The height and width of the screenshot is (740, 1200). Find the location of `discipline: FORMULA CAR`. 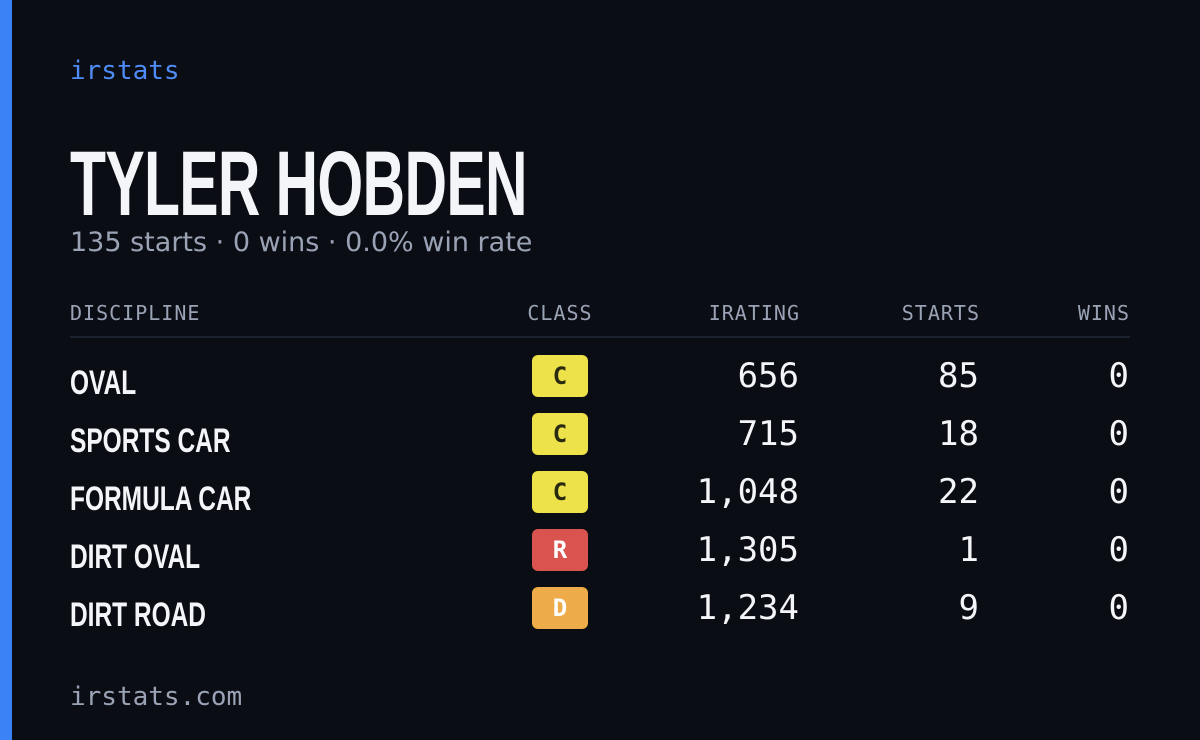

discipline: FORMULA CAR is located at coordinates (161, 499).